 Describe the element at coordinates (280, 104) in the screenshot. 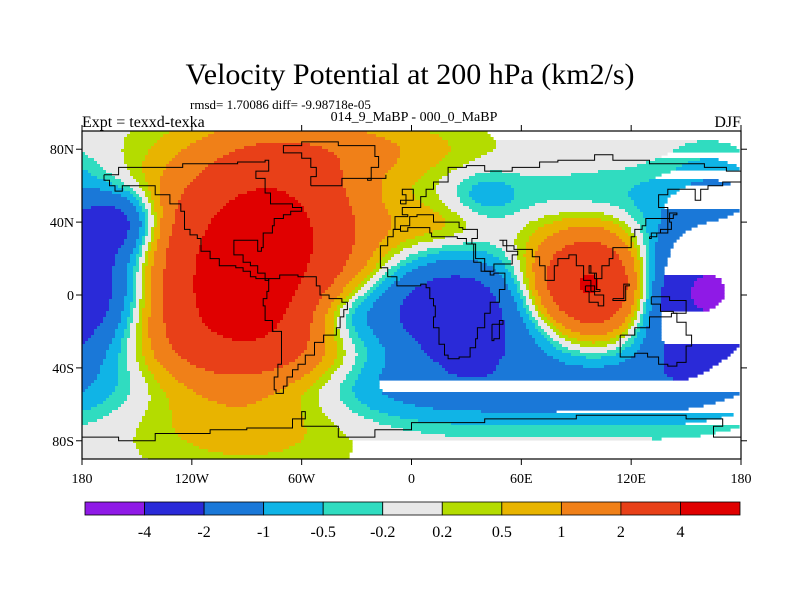

I see `stats-line: rmsd= 1.70086 diff= -9.98718e-05` at that location.